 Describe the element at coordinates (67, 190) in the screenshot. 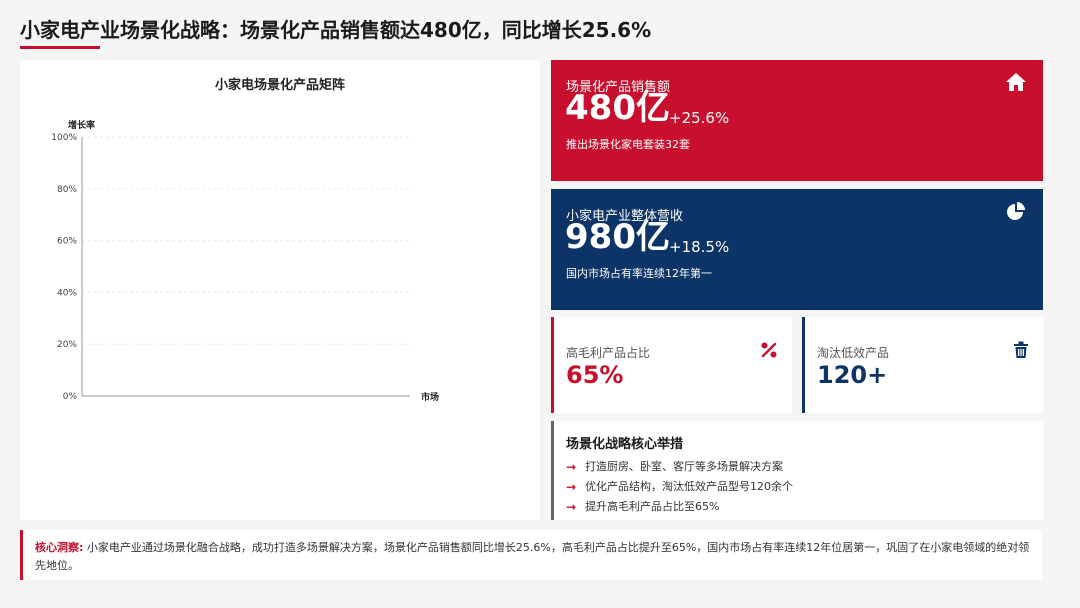

I see `y-tick-label: 80%` at that location.